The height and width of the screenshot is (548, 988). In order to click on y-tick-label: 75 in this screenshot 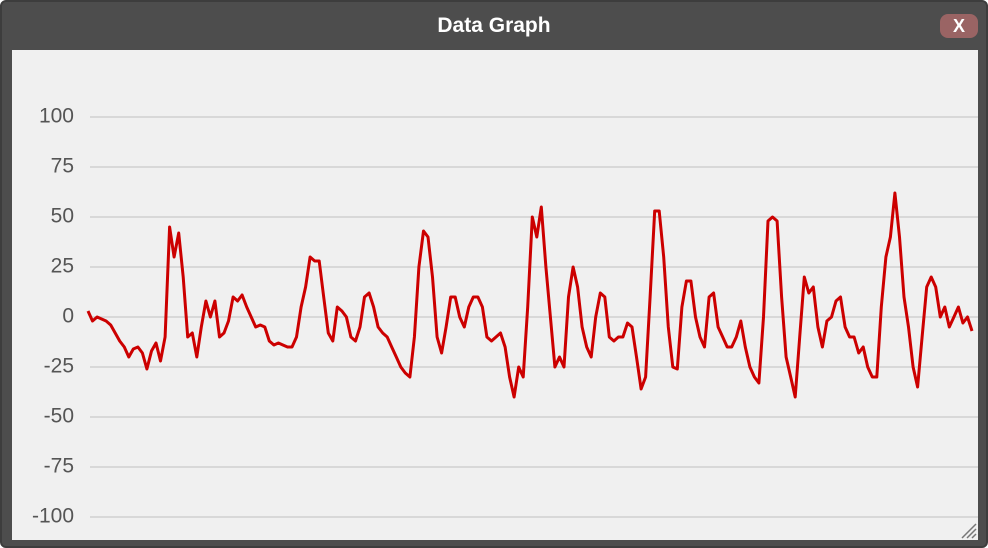, I will do `click(62, 166)`.